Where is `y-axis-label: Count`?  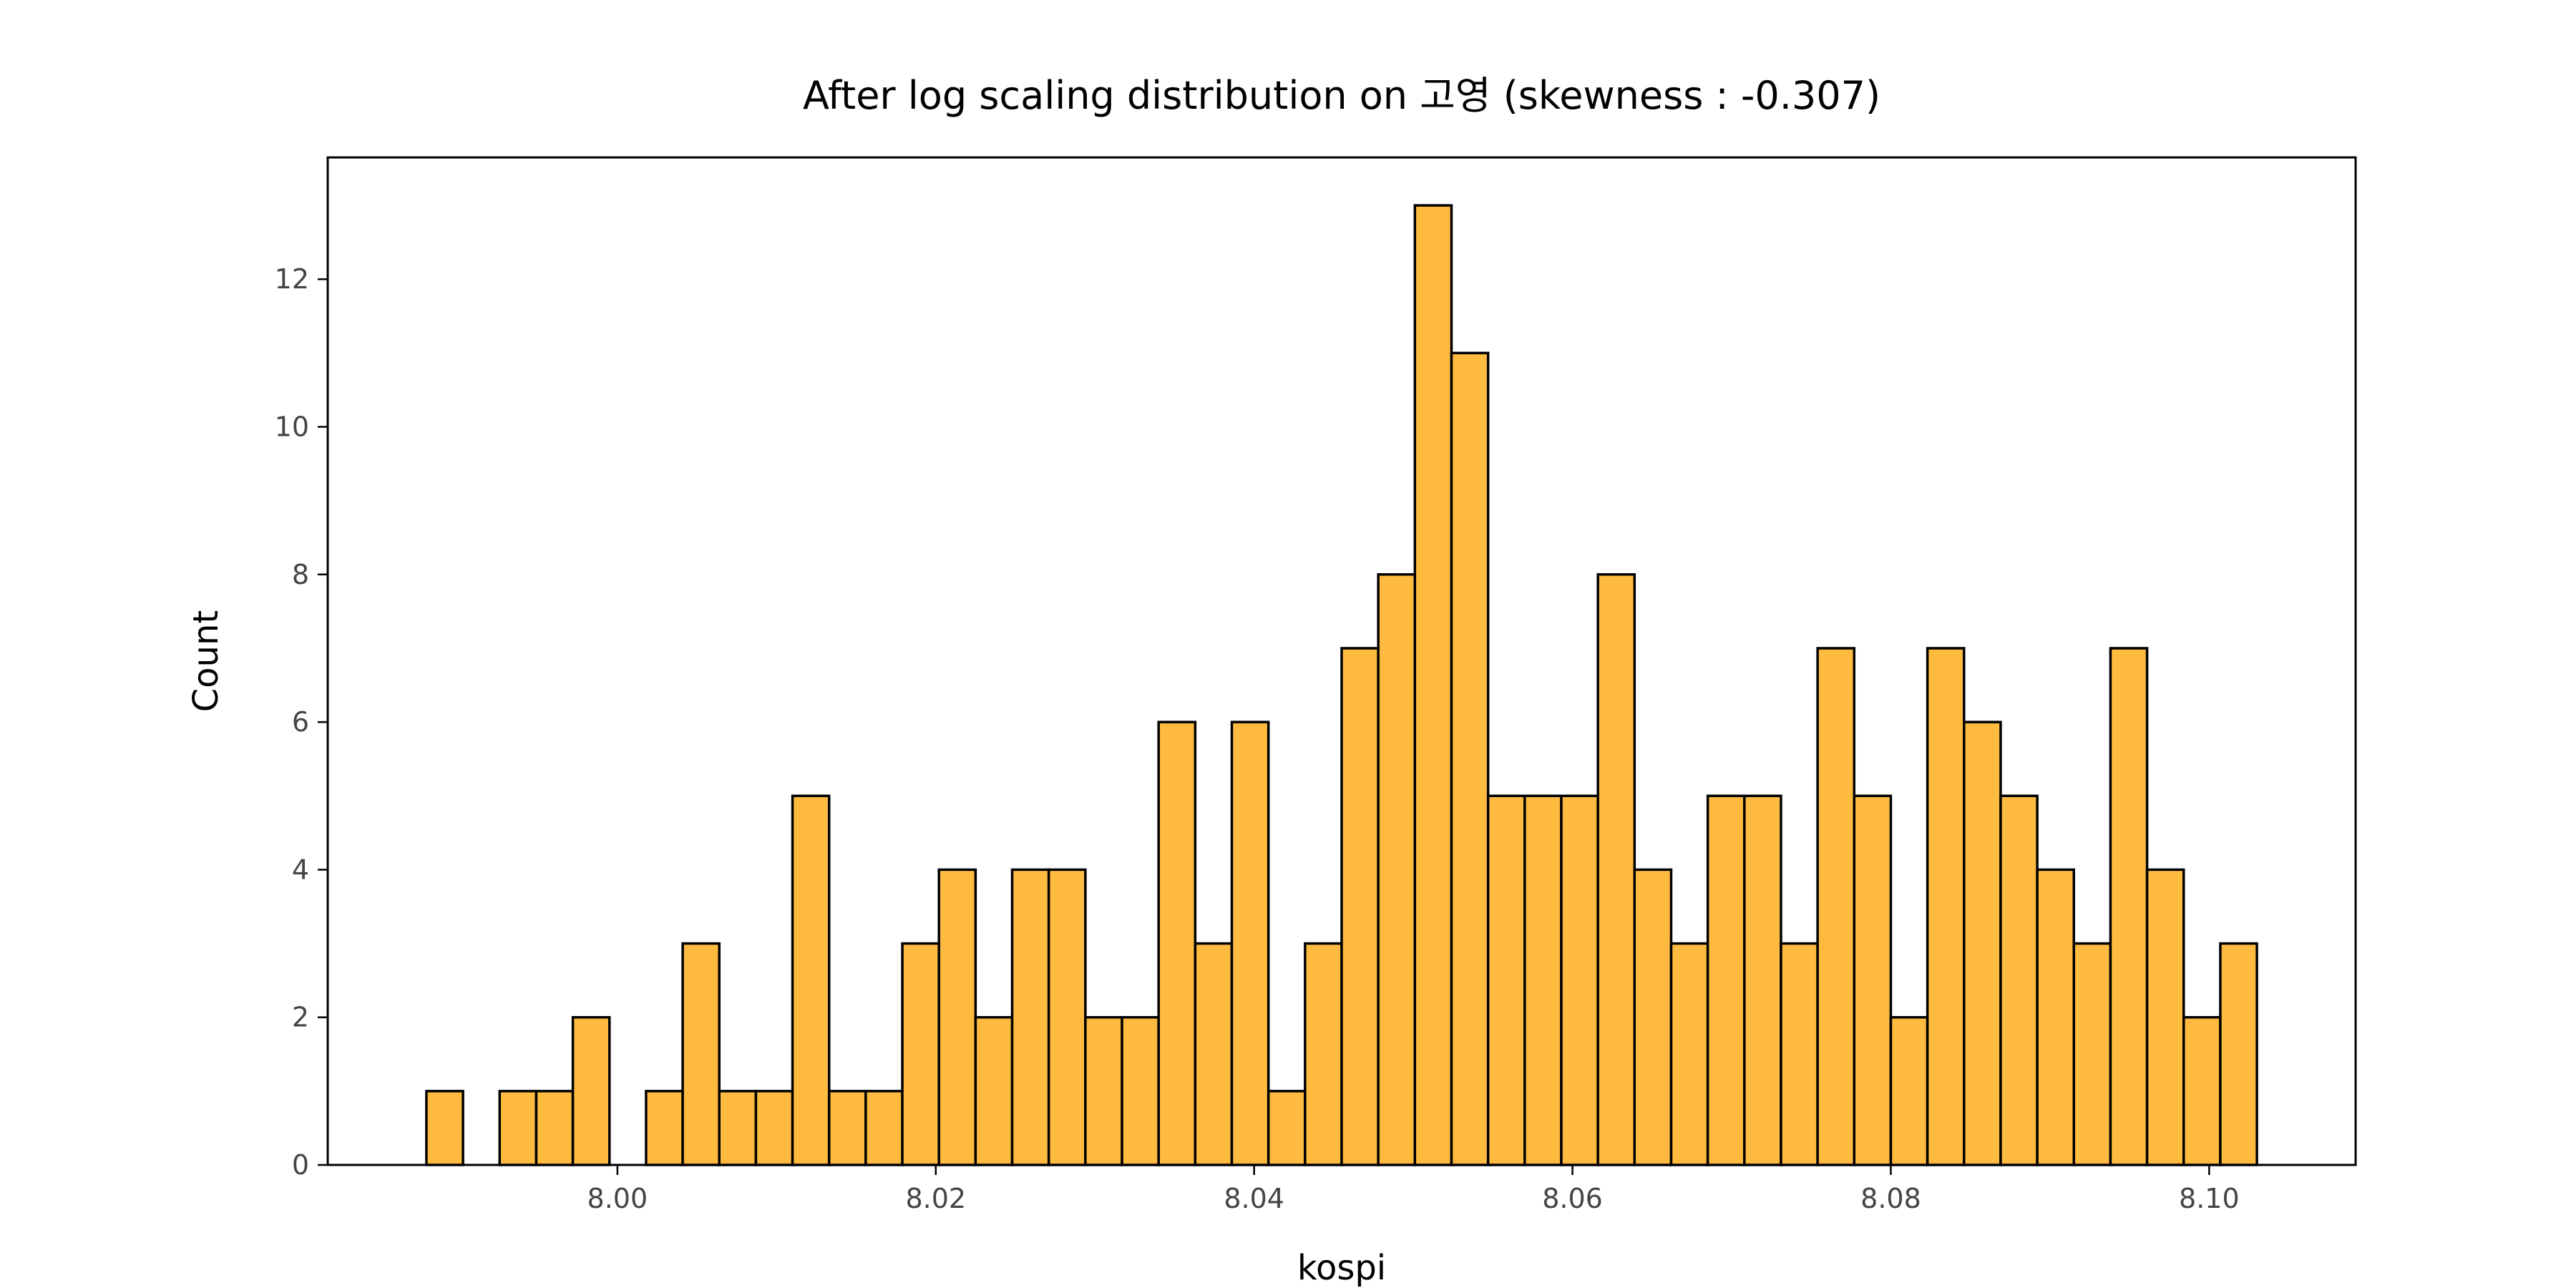
y-axis-label: Count is located at coordinates (206, 661).